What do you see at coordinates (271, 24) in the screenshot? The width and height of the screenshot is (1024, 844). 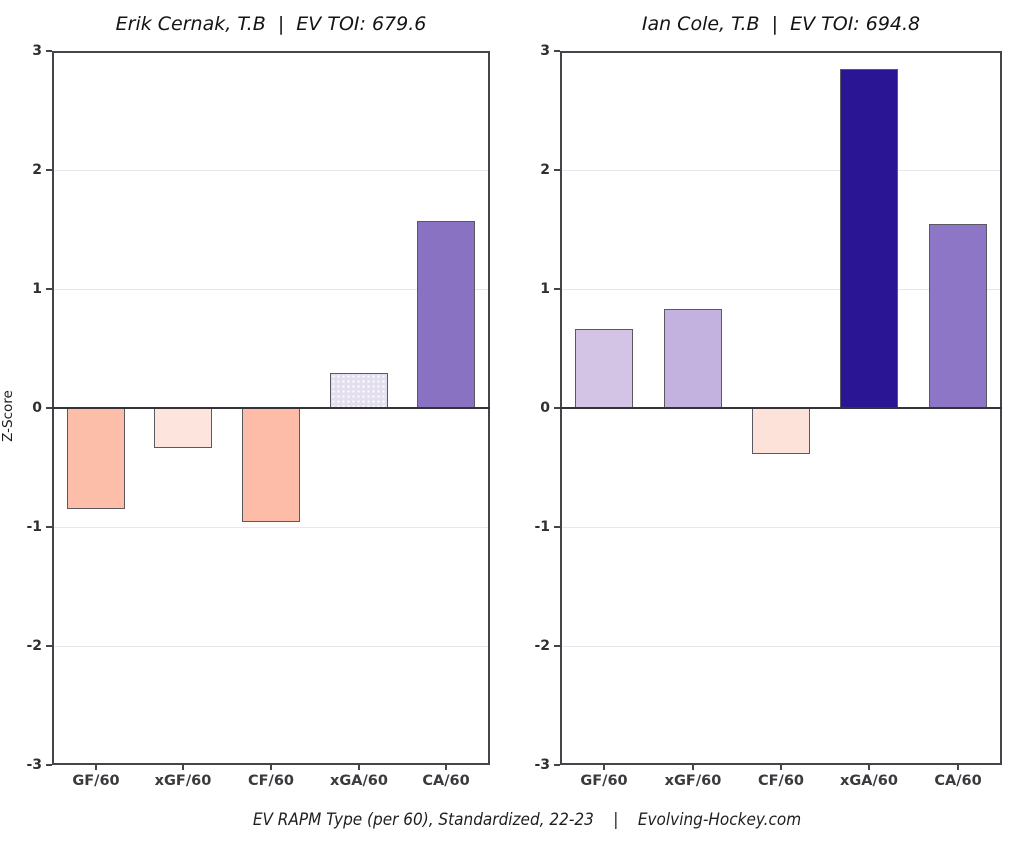 I see `left-panel-title: Erik Cernak, T.B | EV TOI: 679.6` at bounding box center [271, 24].